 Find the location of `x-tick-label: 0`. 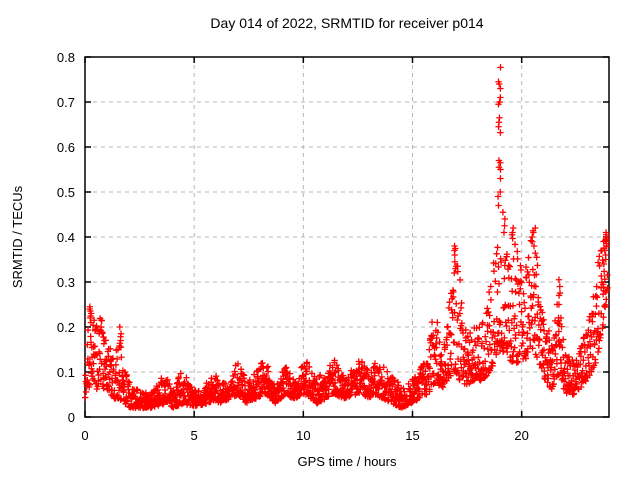

x-tick-label: 0 is located at coordinates (85, 435).